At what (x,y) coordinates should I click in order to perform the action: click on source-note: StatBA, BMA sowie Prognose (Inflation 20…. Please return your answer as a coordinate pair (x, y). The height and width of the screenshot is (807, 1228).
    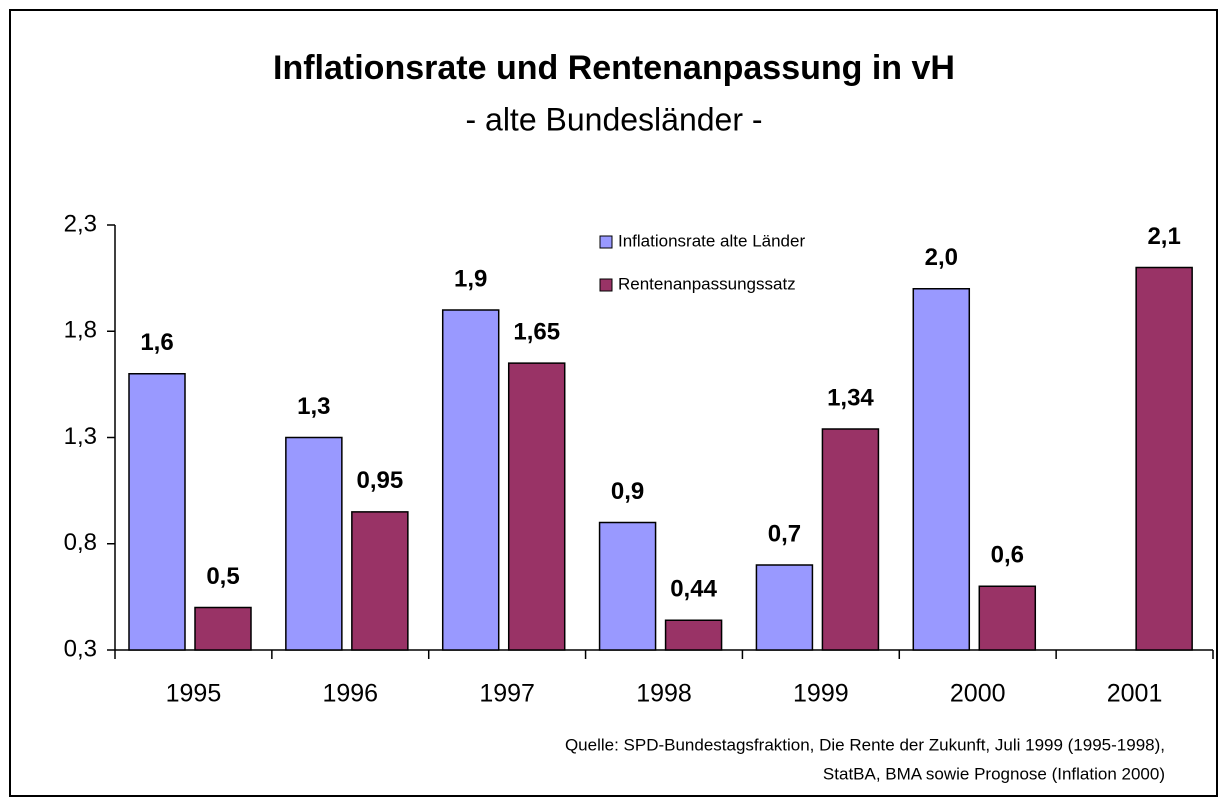
    Looking at the image, I should click on (994, 773).